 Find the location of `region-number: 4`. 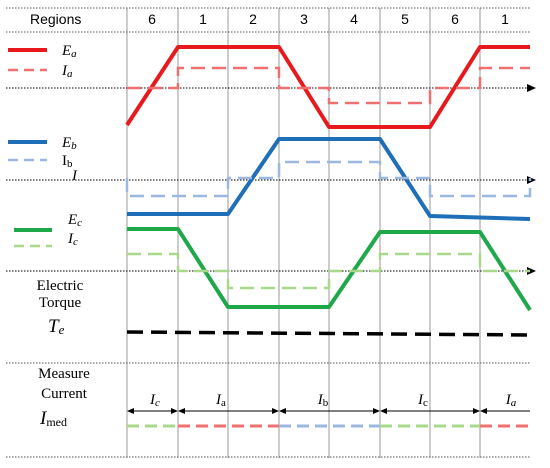

region-number: 4 is located at coordinates (354, 19).